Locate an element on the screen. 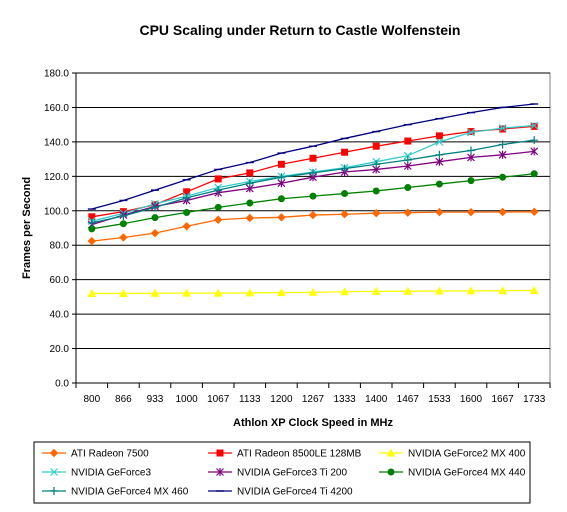 The height and width of the screenshot is (512, 567). legend-label: NVIDIA GeForce4 MX 460 is located at coordinates (130, 492).